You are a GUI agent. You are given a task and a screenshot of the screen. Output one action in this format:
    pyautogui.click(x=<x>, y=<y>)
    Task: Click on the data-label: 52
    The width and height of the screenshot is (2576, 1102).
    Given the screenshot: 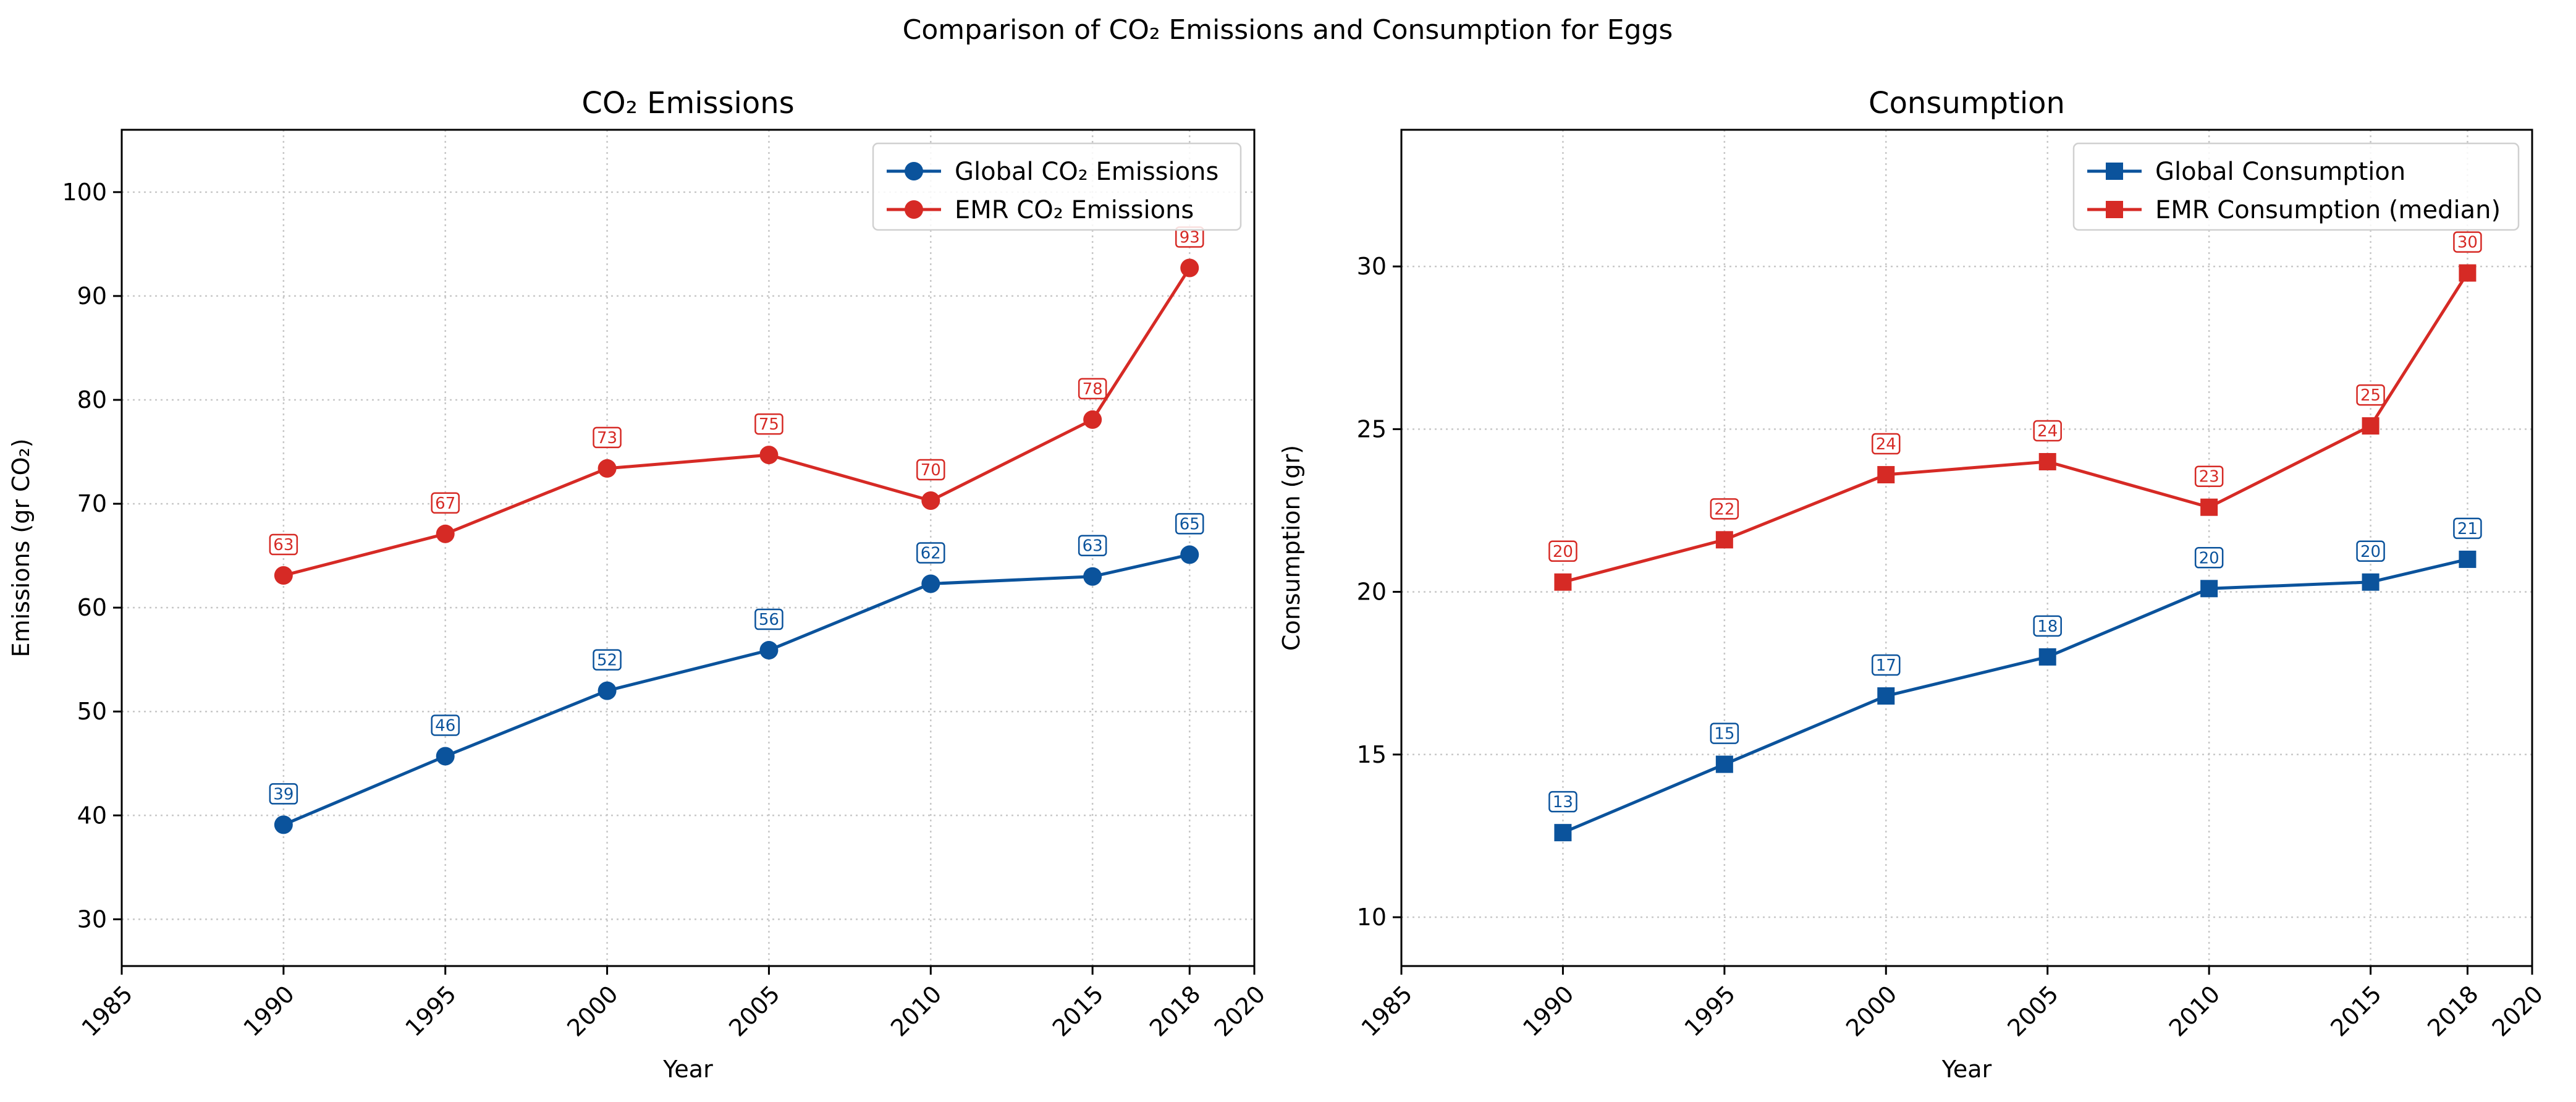 What is the action you would take?
    pyautogui.click(x=607, y=660)
    